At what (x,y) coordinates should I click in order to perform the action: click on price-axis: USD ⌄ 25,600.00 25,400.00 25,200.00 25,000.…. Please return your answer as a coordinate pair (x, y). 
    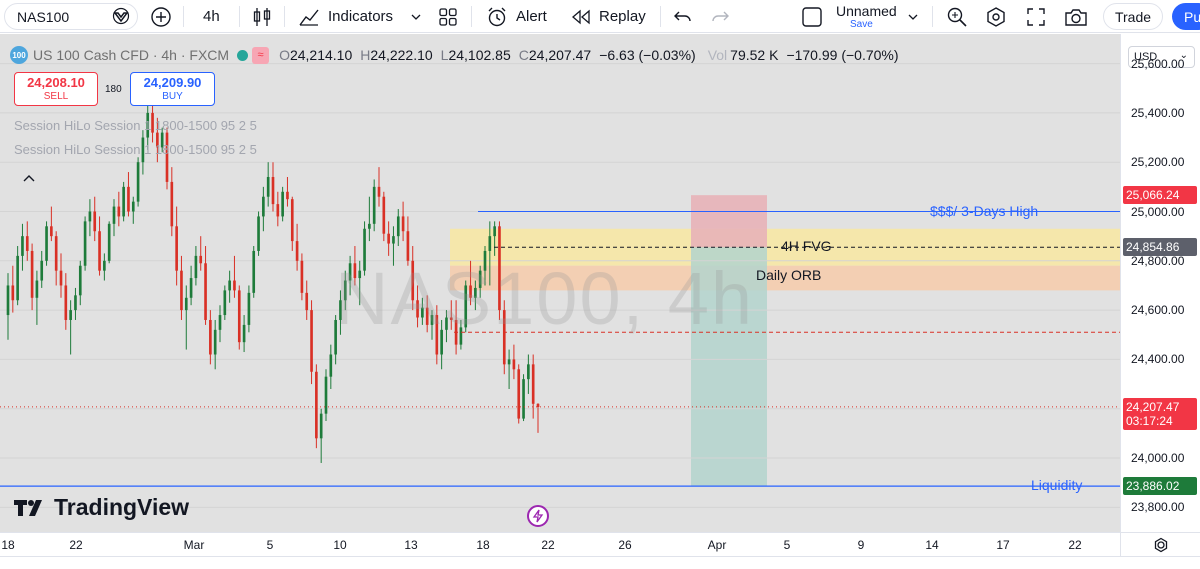
    Looking at the image, I should click on (1160, 283).